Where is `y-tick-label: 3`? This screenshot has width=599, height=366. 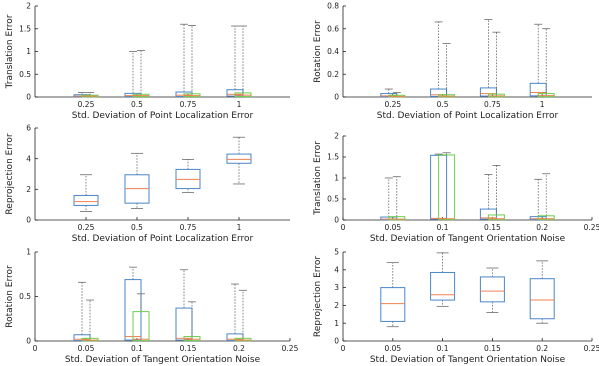
y-tick-label: 3 is located at coordinates (336, 287).